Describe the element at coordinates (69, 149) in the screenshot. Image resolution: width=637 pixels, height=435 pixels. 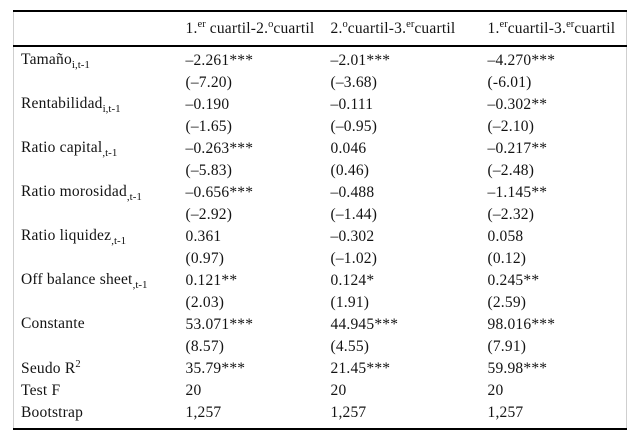
I see `row-label-ratio-capital: Ratio capital,t-1` at that location.